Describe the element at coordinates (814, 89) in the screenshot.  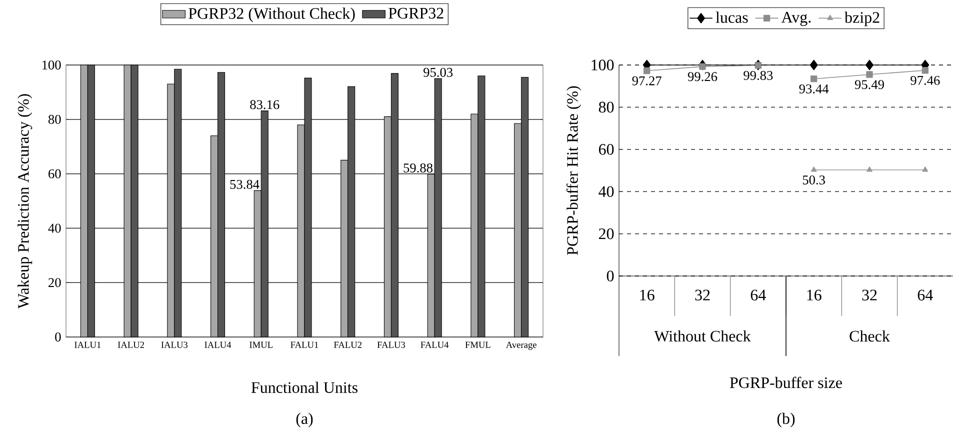
I see `data-label: 93.44` at that location.